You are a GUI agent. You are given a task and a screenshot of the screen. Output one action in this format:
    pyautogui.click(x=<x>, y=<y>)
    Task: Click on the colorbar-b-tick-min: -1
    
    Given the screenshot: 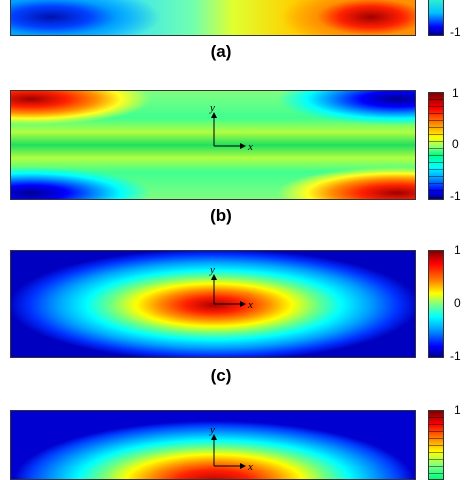 What is the action you would take?
    pyautogui.click(x=455, y=196)
    